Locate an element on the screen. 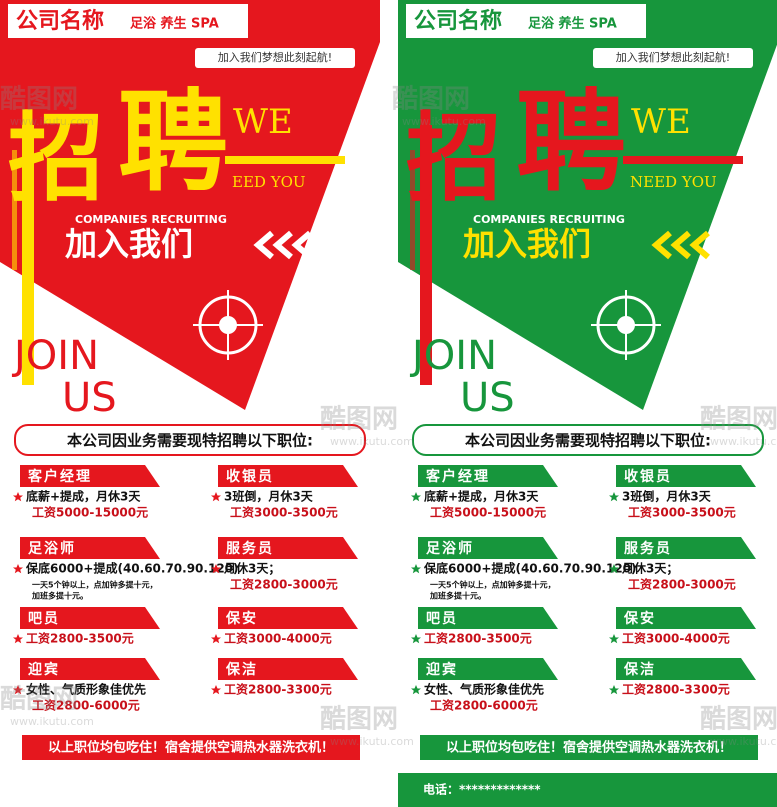 This screenshot has width=777, height=807. footer: 以上职位均包吃住！宿舍提供空调热水器洗衣机！ is located at coordinates (191, 748).